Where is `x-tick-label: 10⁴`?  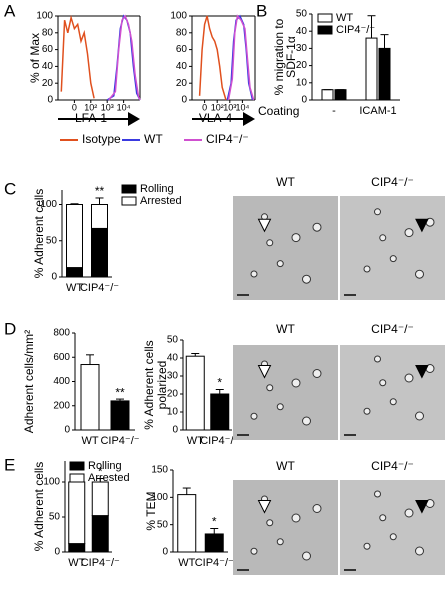 x-tick-label: 10⁴ is located at coordinates (124, 107).